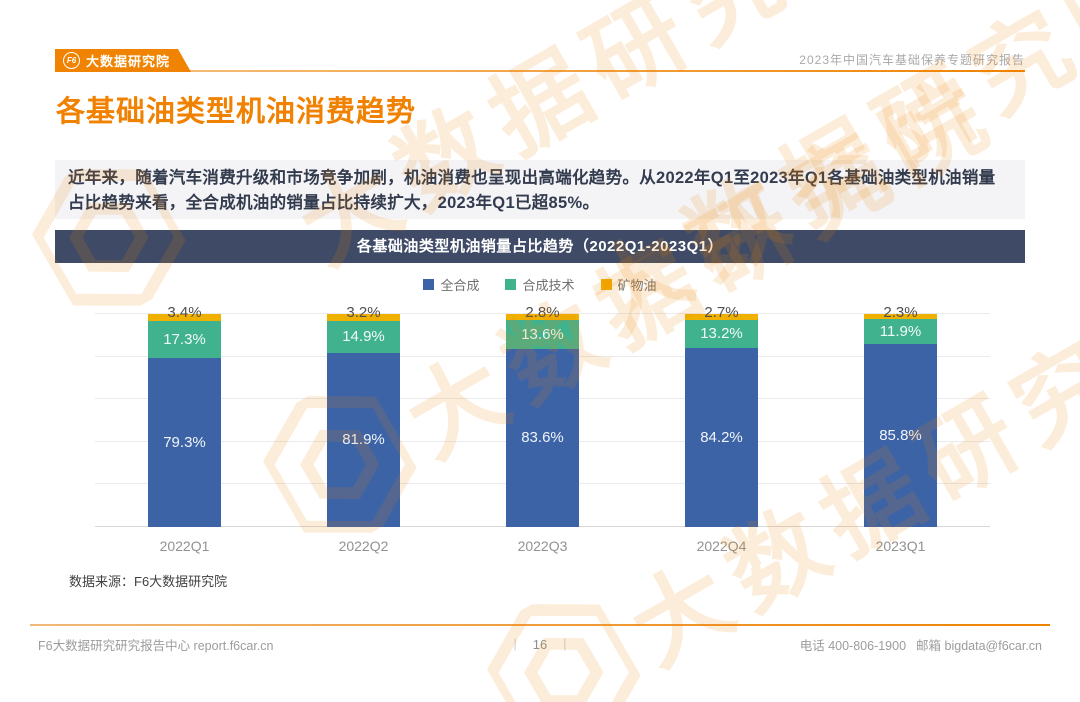  Describe the element at coordinates (236, 112) in the screenshot. I see `page-title: 各基础油类型机油消费趋势` at that location.